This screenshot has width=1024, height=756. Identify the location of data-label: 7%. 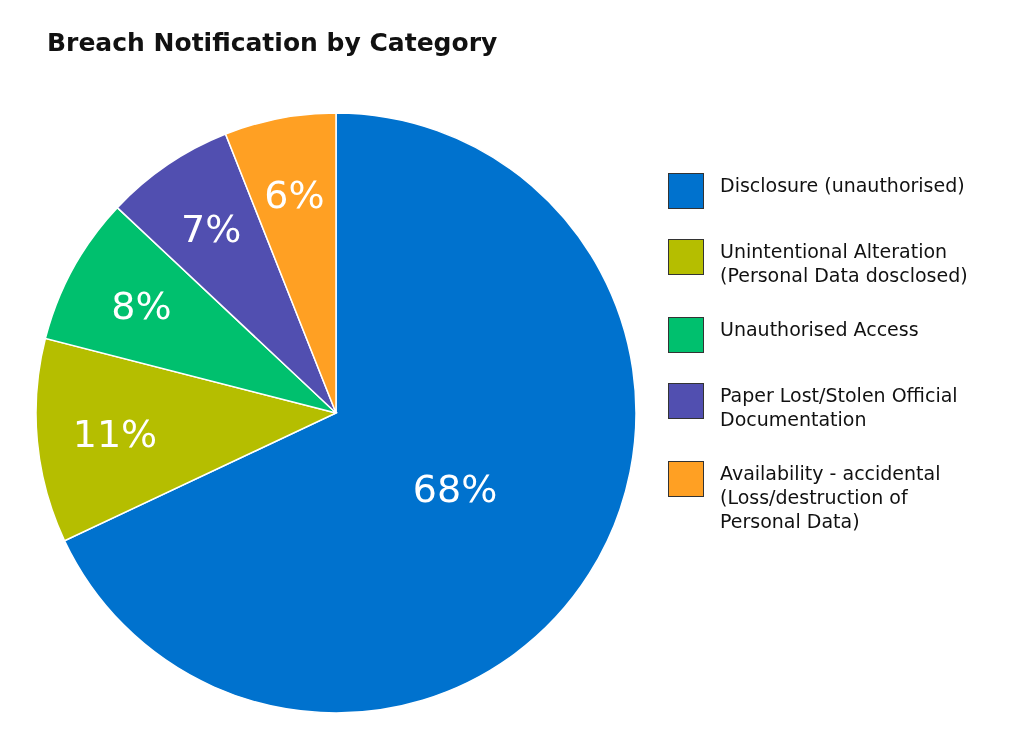
(211, 229).